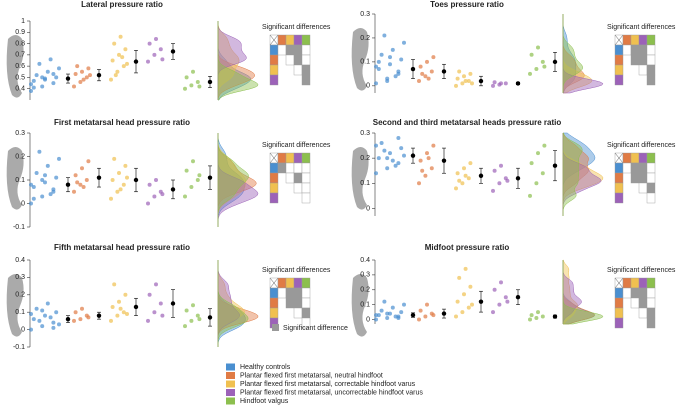 The width and height of the screenshot is (685, 410). What do you see at coordinates (360, 305) in the screenshot?
I see `foot-icon` at bounding box center [360, 305].